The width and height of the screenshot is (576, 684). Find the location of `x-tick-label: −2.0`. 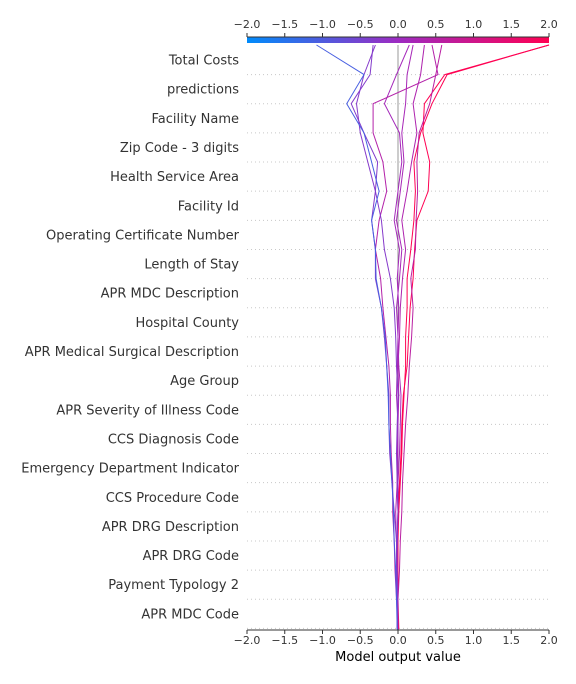

x-tick-label: −2.0 is located at coordinates (247, 640).